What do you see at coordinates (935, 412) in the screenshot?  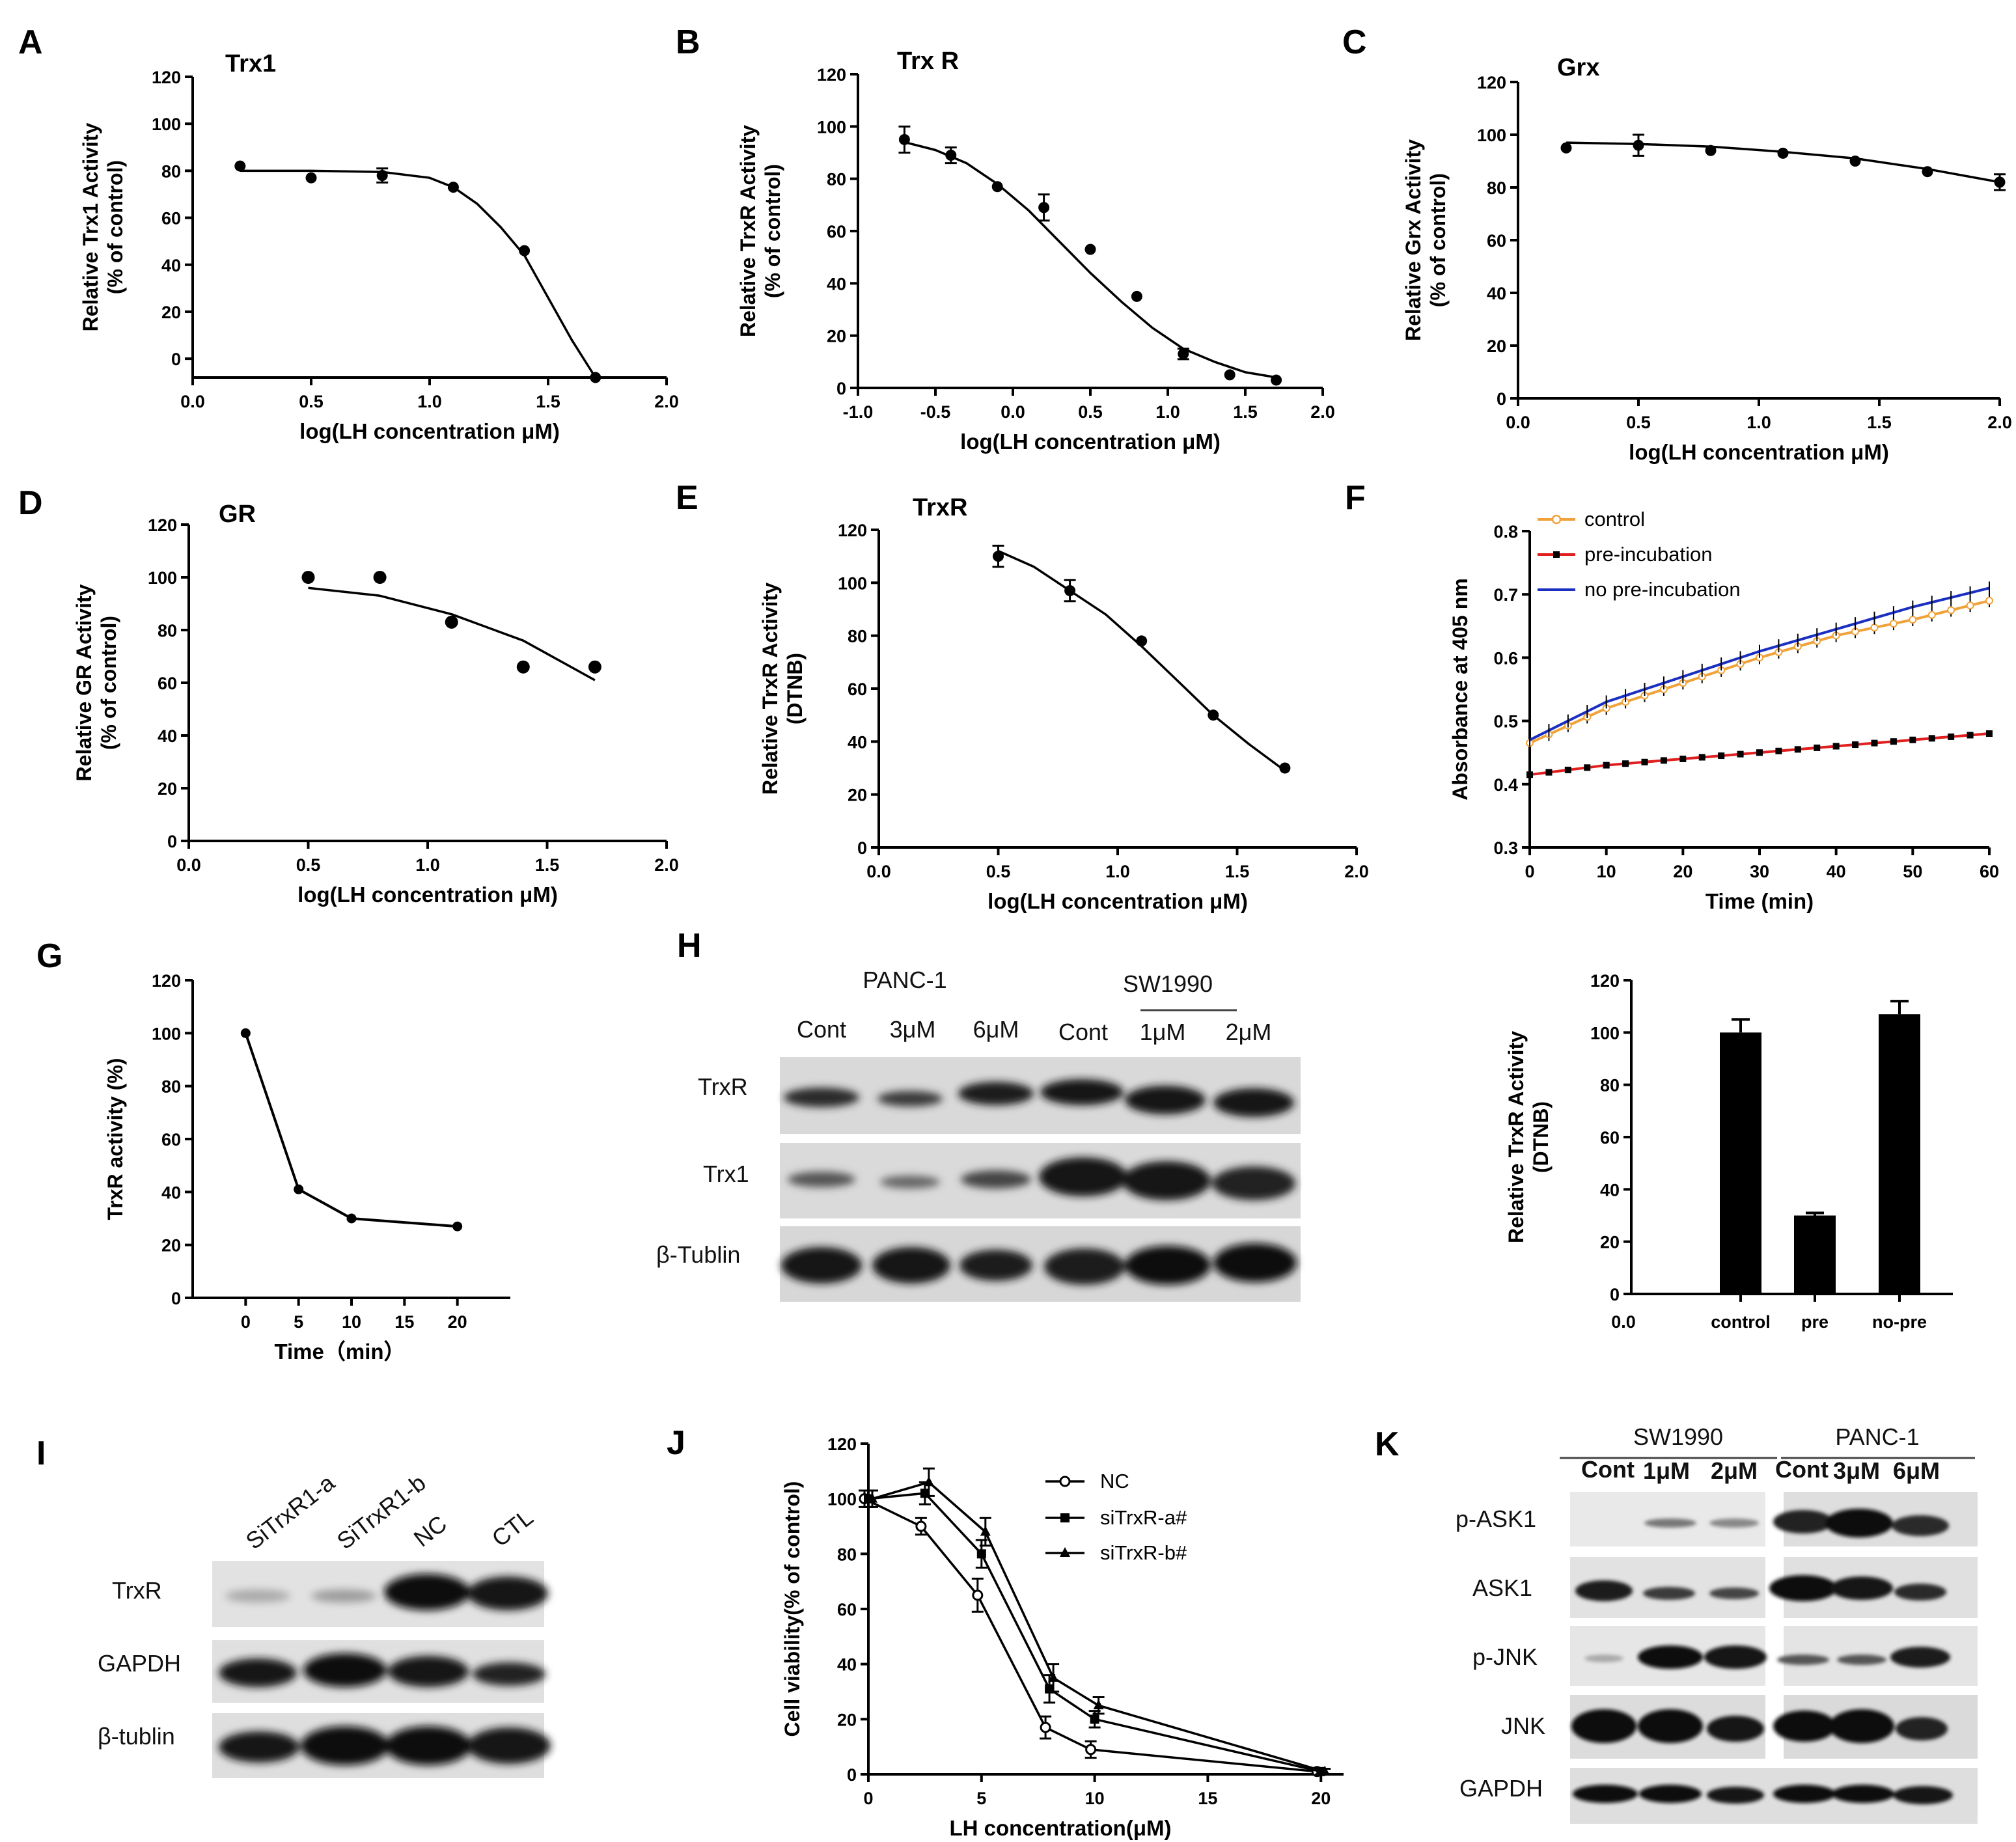 I see `x-tick-label: -0.5` at bounding box center [935, 412].